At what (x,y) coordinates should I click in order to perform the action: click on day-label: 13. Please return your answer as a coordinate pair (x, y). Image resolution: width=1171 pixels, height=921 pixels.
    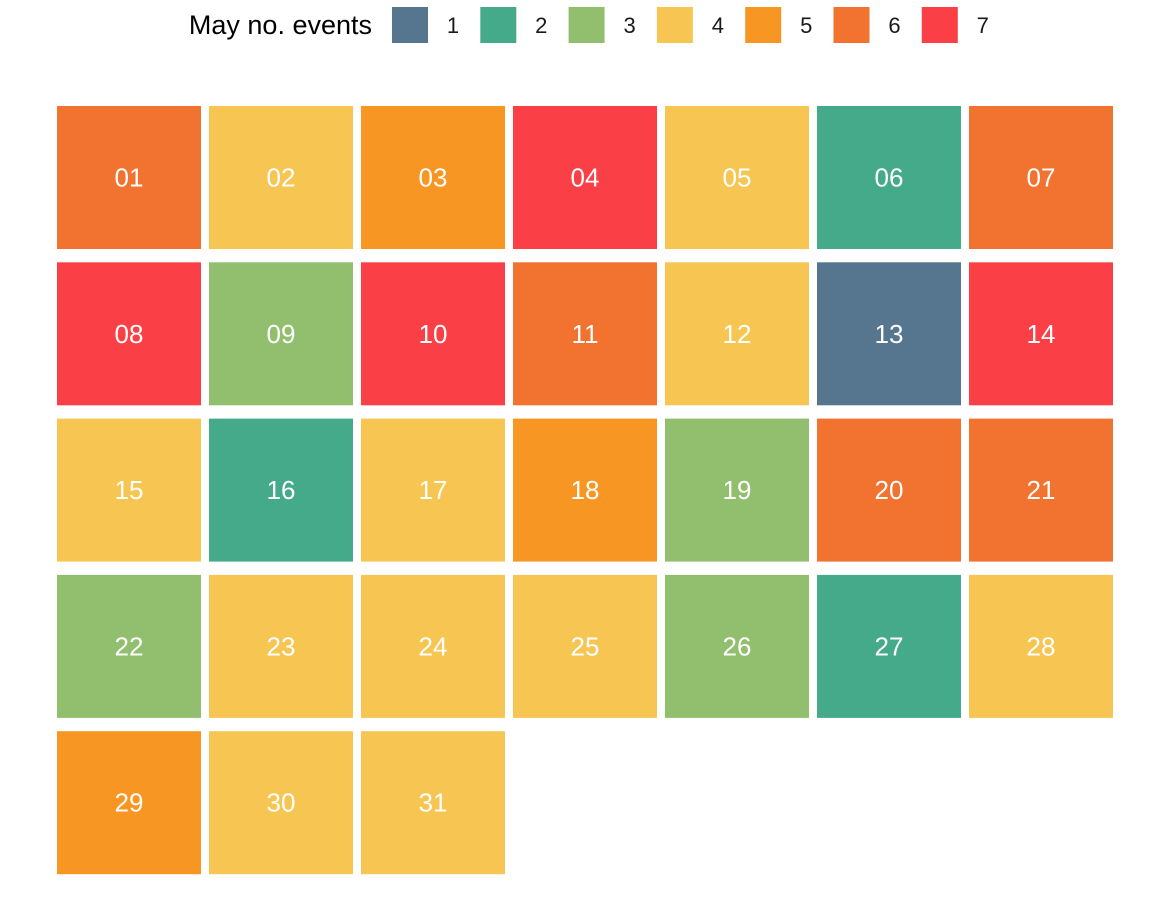
    Looking at the image, I should click on (889, 334).